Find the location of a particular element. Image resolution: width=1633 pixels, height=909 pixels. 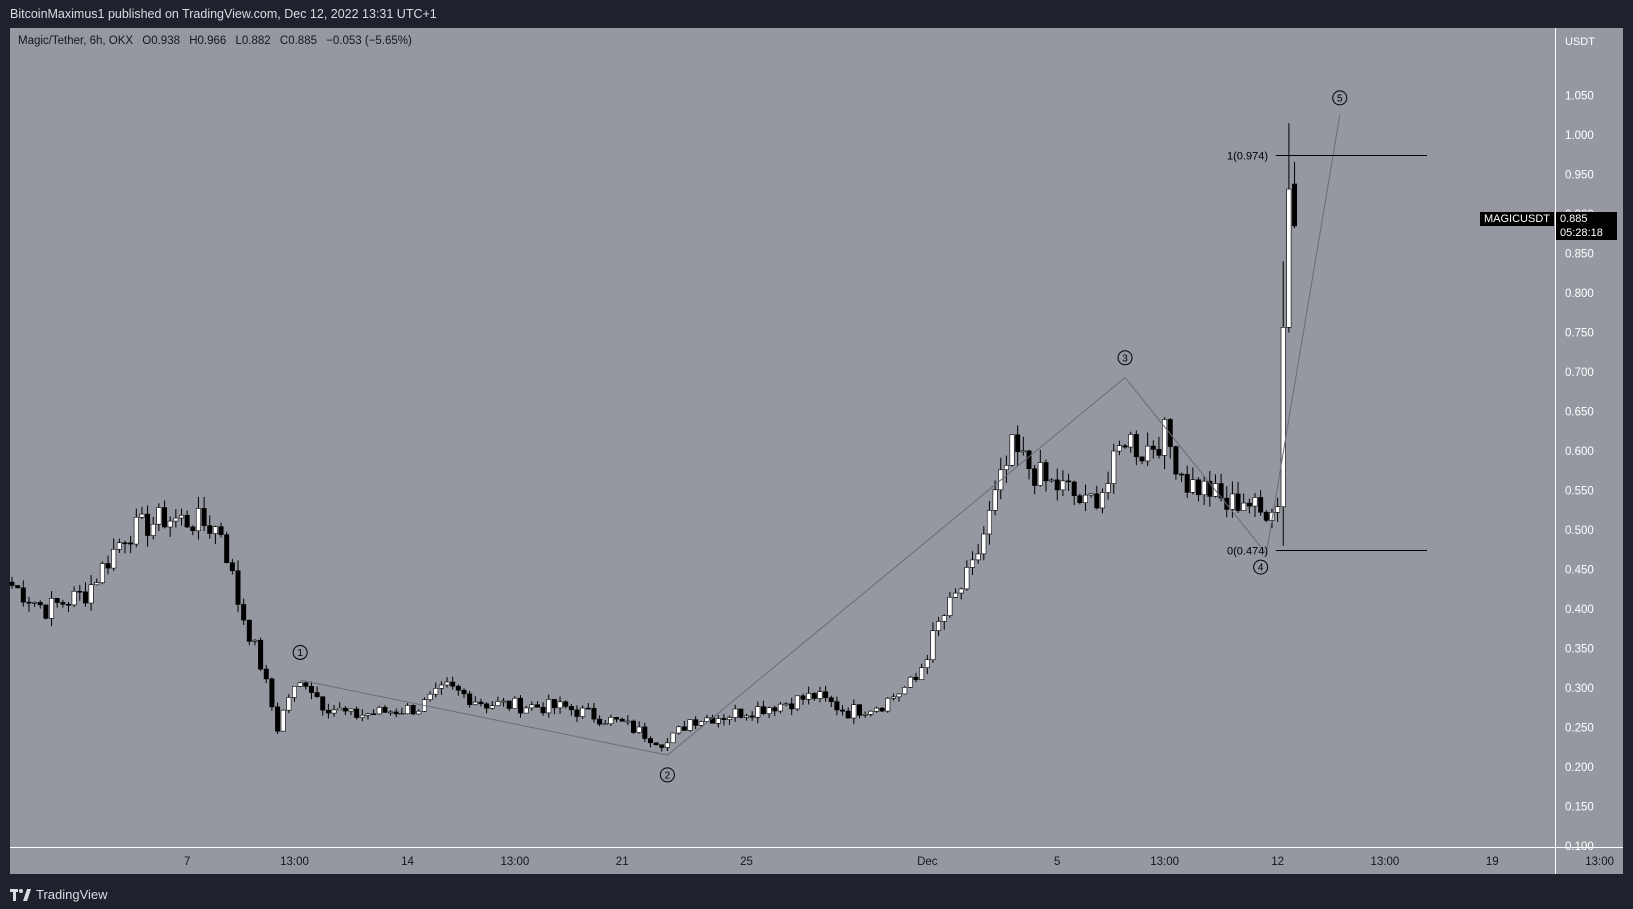

close-label: C is located at coordinates (284, 41).